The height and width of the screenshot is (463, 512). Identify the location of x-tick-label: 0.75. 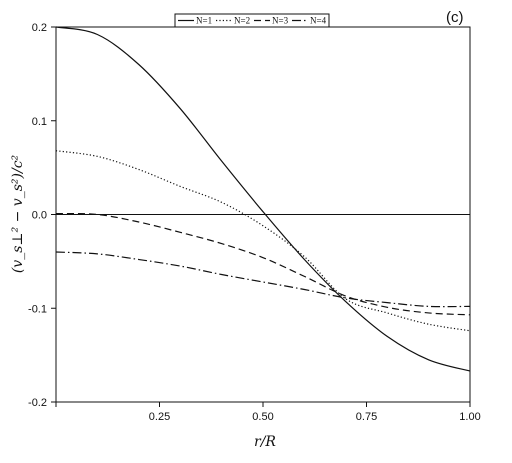
(366, 417).